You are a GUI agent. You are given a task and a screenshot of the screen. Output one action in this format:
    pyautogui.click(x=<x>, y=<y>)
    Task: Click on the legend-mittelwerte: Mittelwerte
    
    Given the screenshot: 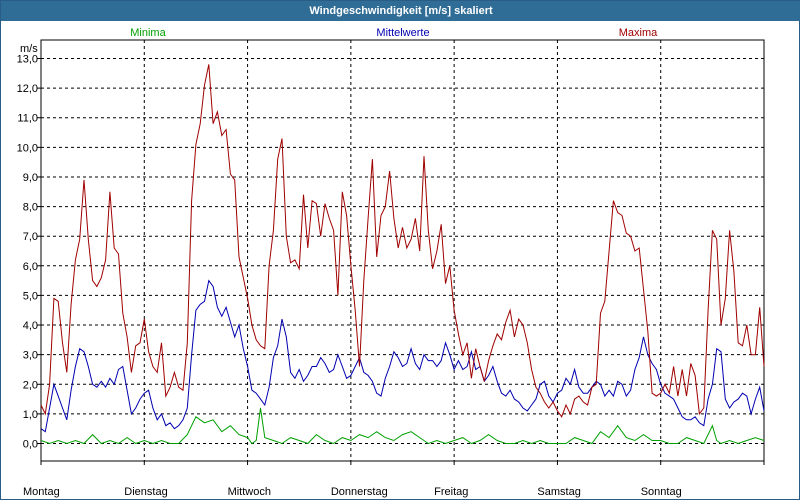 What is the action you would take?
    pyautogui.click(x=402, y=33)
    